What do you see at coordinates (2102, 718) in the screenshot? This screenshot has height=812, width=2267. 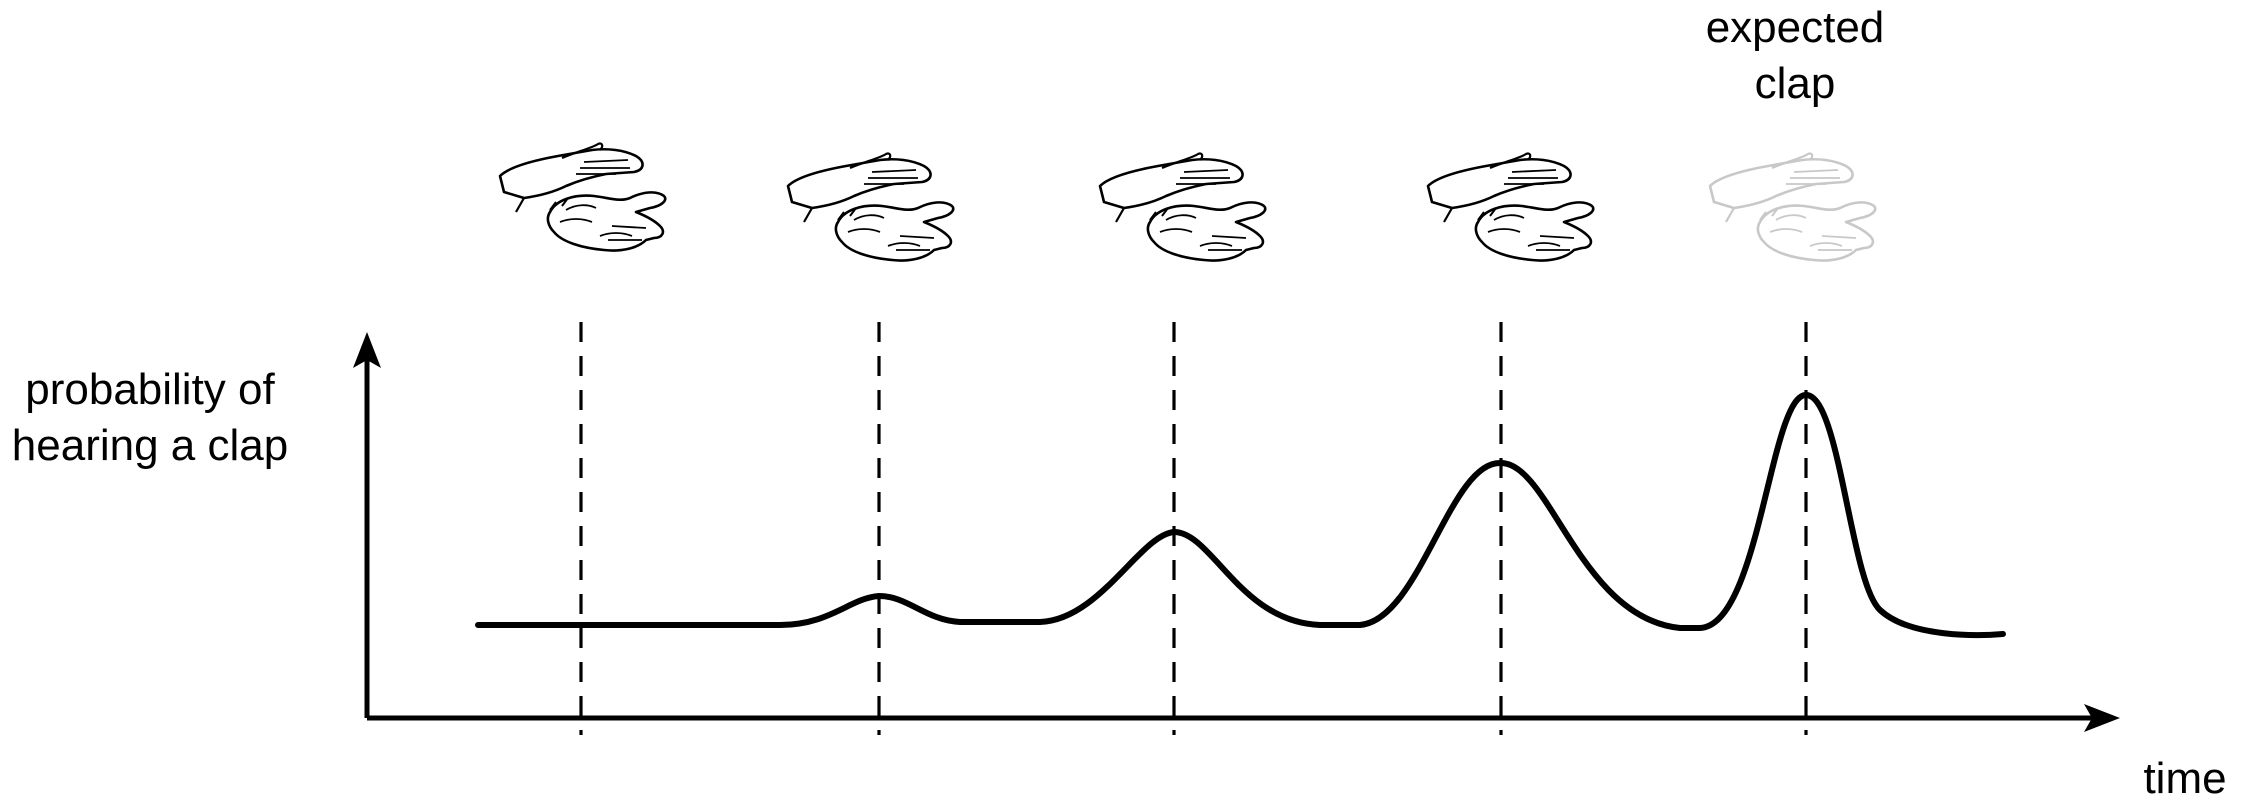 I see `x-axis-arrowhead` at bounding box center [2102, 718].